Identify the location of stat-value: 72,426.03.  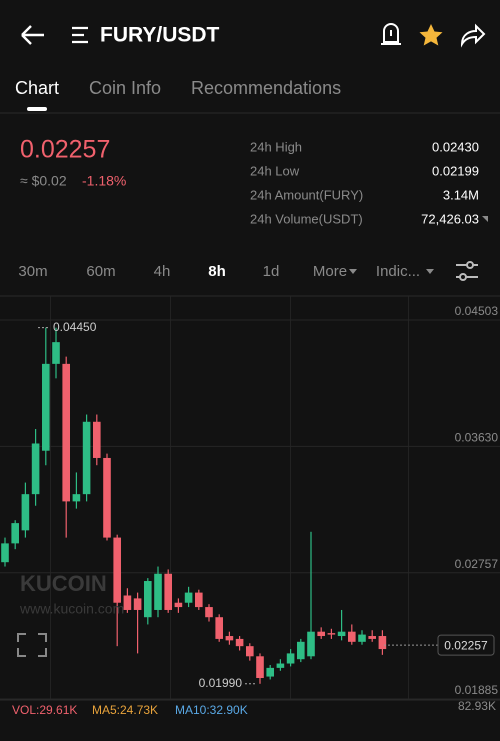
(450, 218).